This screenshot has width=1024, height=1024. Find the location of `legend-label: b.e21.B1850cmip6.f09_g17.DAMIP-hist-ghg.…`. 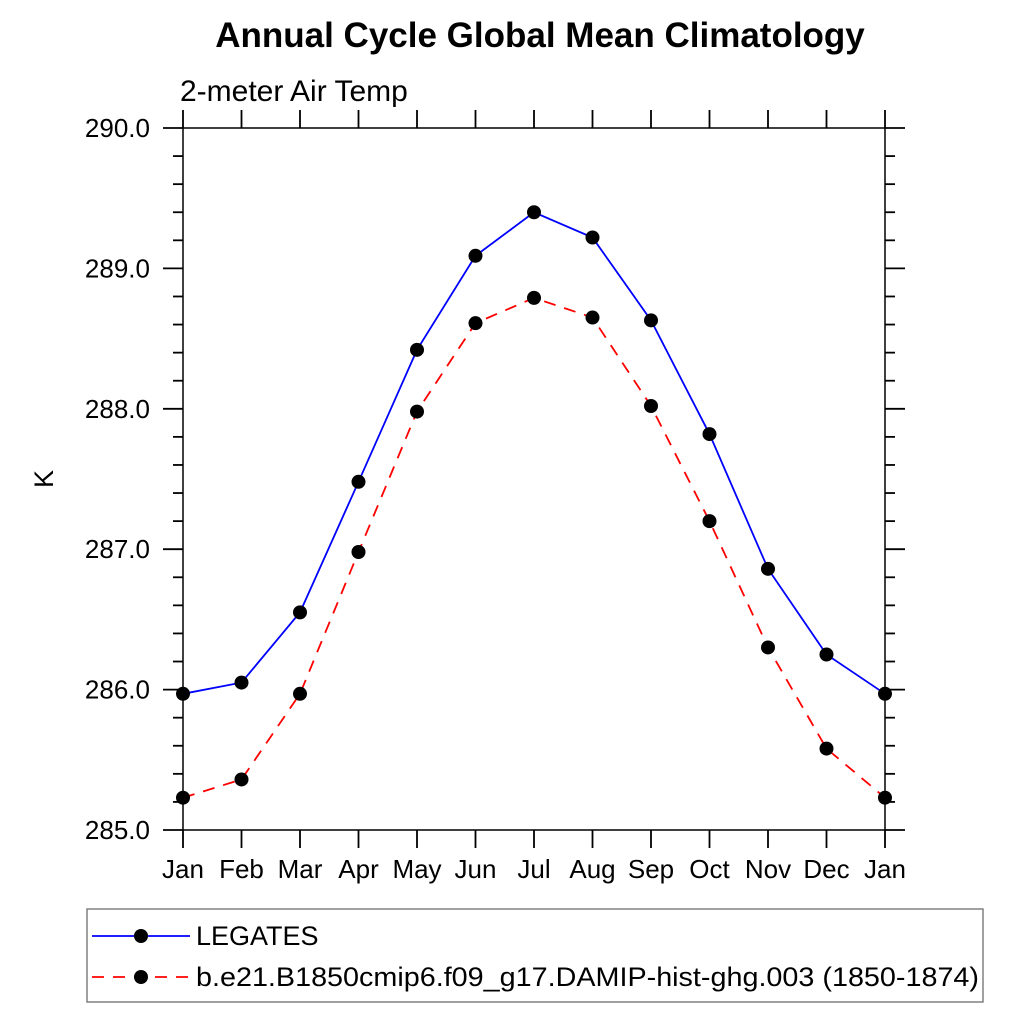

legend-label: b.e21.B1850cmip6.f09_g17.DAMIP-hist-ghg.… is located at coordinates (587, 977).